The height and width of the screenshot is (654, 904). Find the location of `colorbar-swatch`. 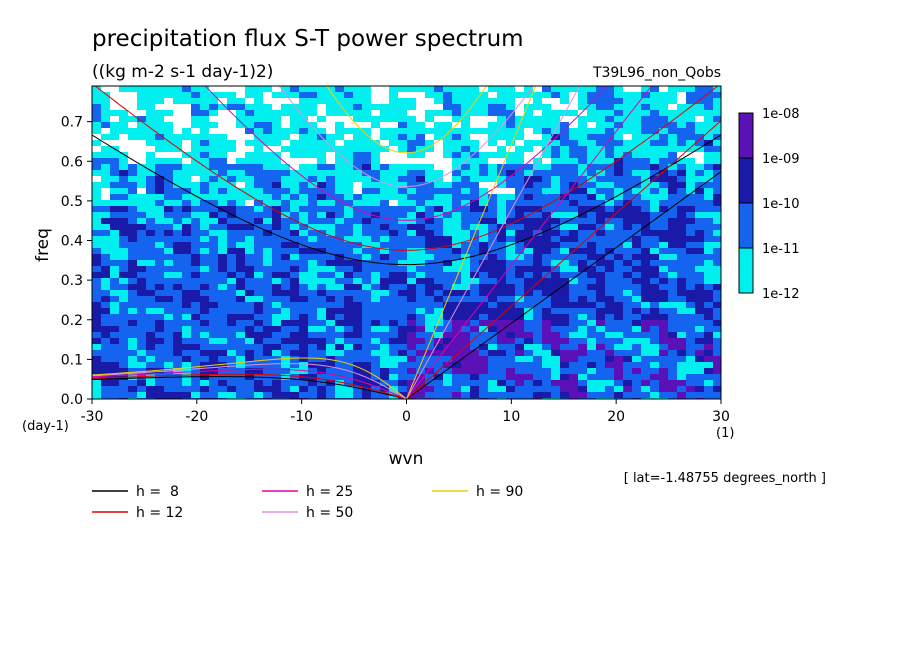

colorbar-swatch is located at coordinates (746, 180).